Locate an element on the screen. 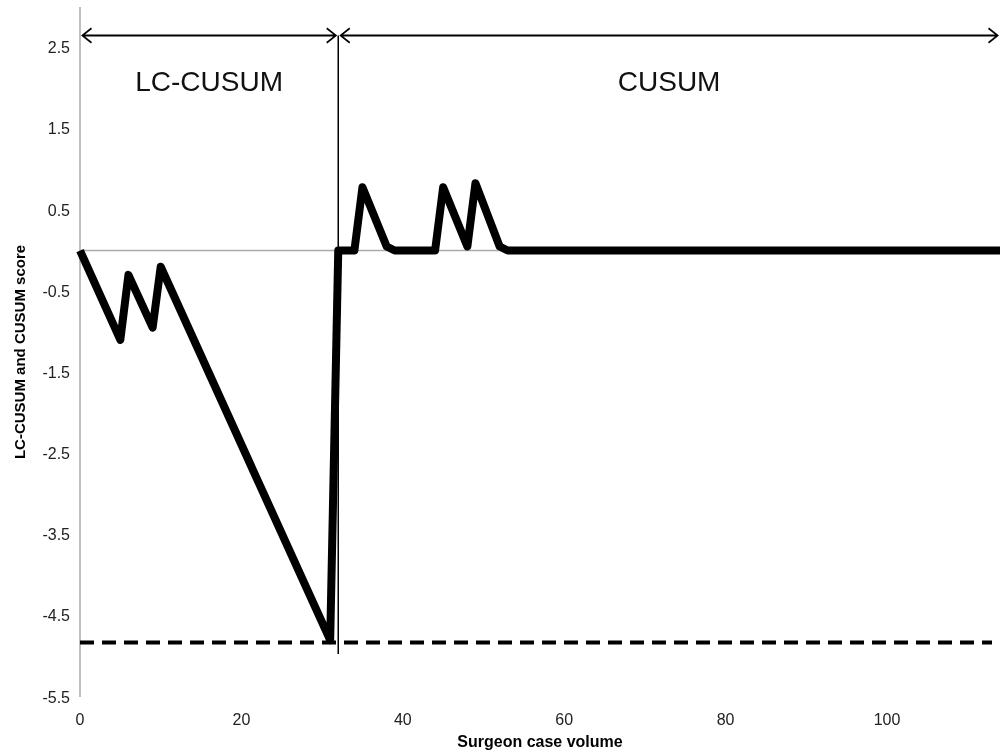 Image resolution: width=1001 pixels, height=753 pixels. x-tick-label: 60 is located at coordinates (564, 719).